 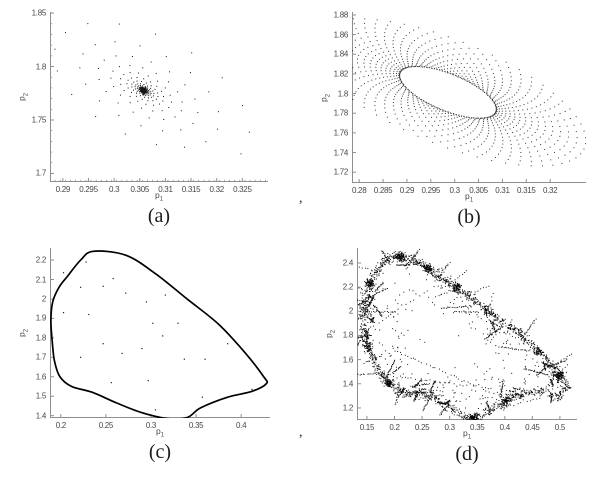 What do you see at coordinates (341, 74) in the screenshot?
I see `y-tick-label: 1.82` at bounding box center [341, 74].